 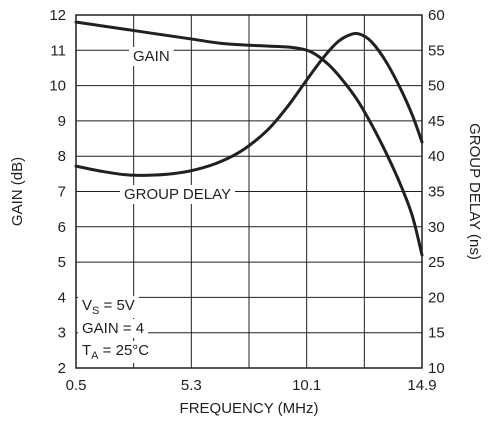 What do you see at coordinates (436, 333) in the screenshot?
I see `y2-tick-label: 15` at bounding box center [436, 333].